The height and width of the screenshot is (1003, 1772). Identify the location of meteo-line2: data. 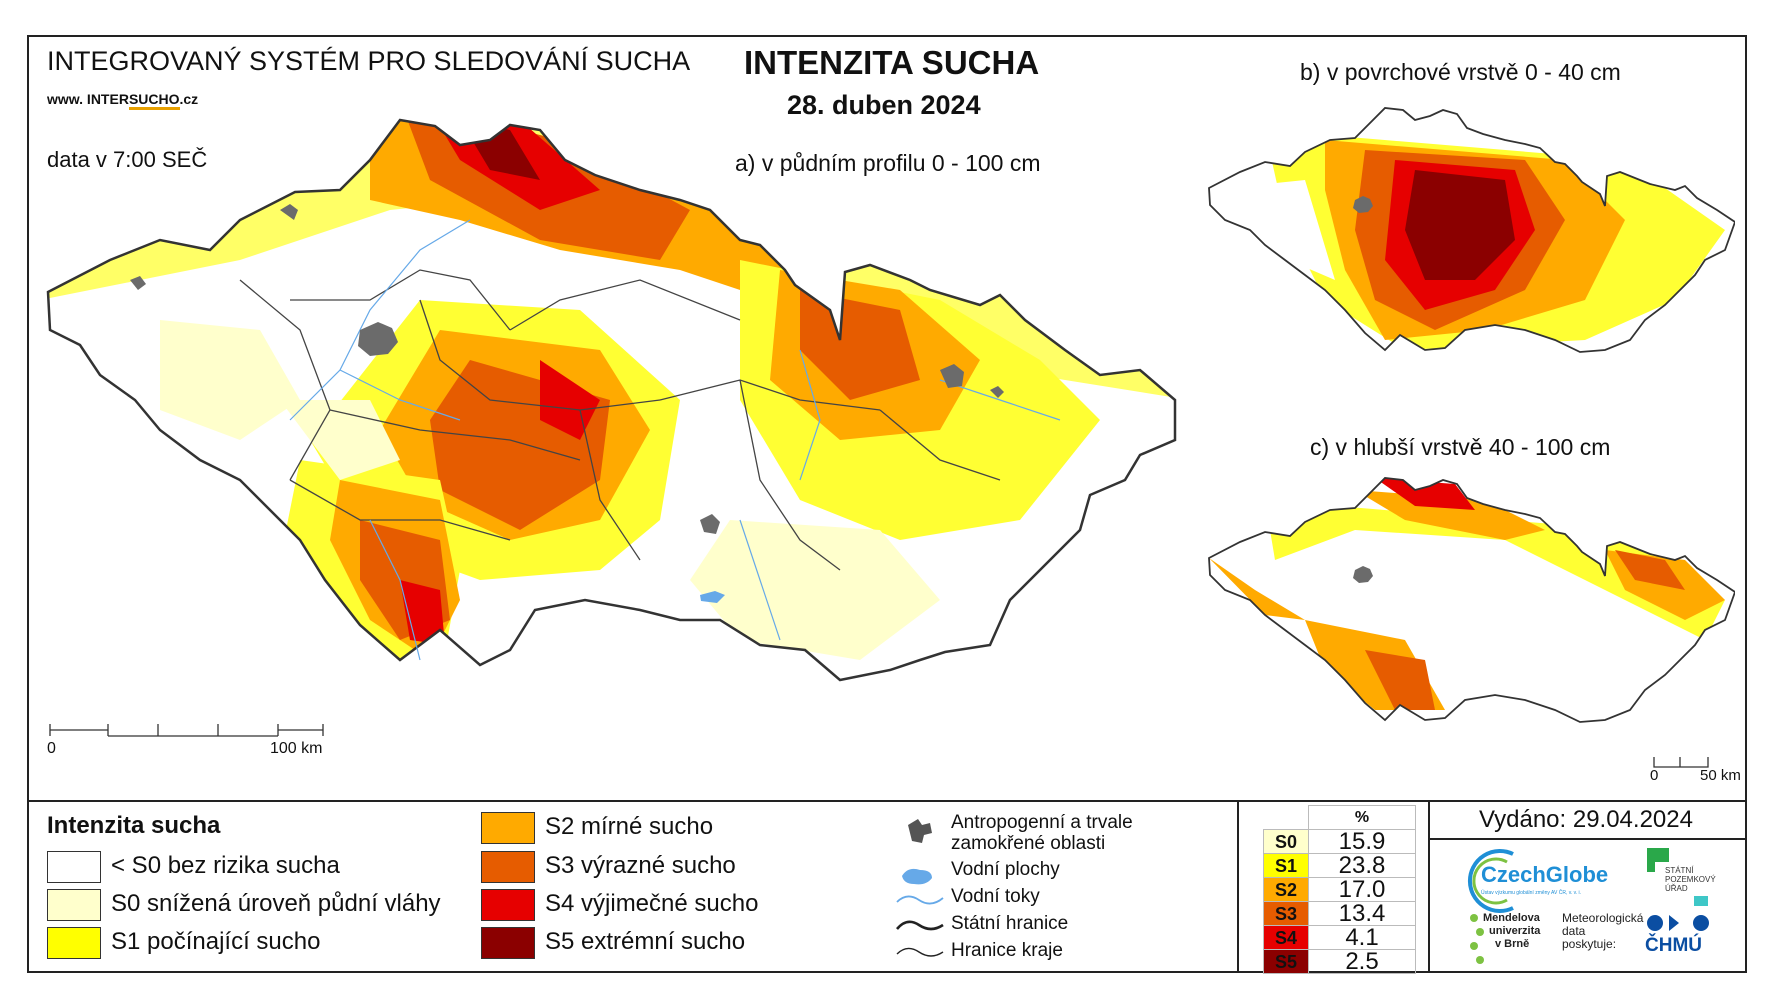
(1574, 931).